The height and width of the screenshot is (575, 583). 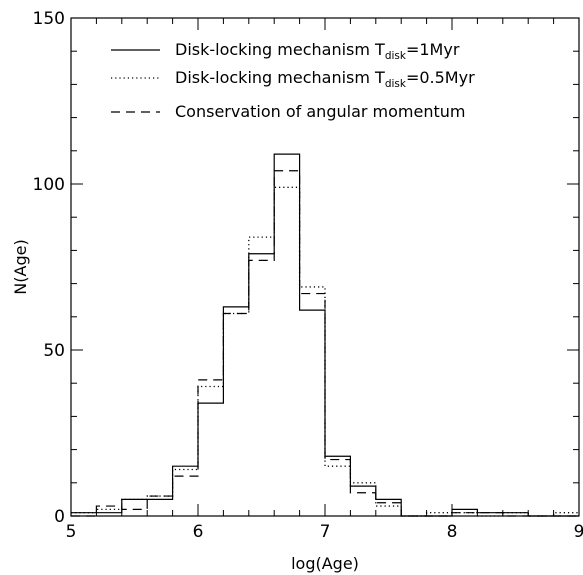 I want to click on x-tick-label: 6, so click(x=198, y=532).